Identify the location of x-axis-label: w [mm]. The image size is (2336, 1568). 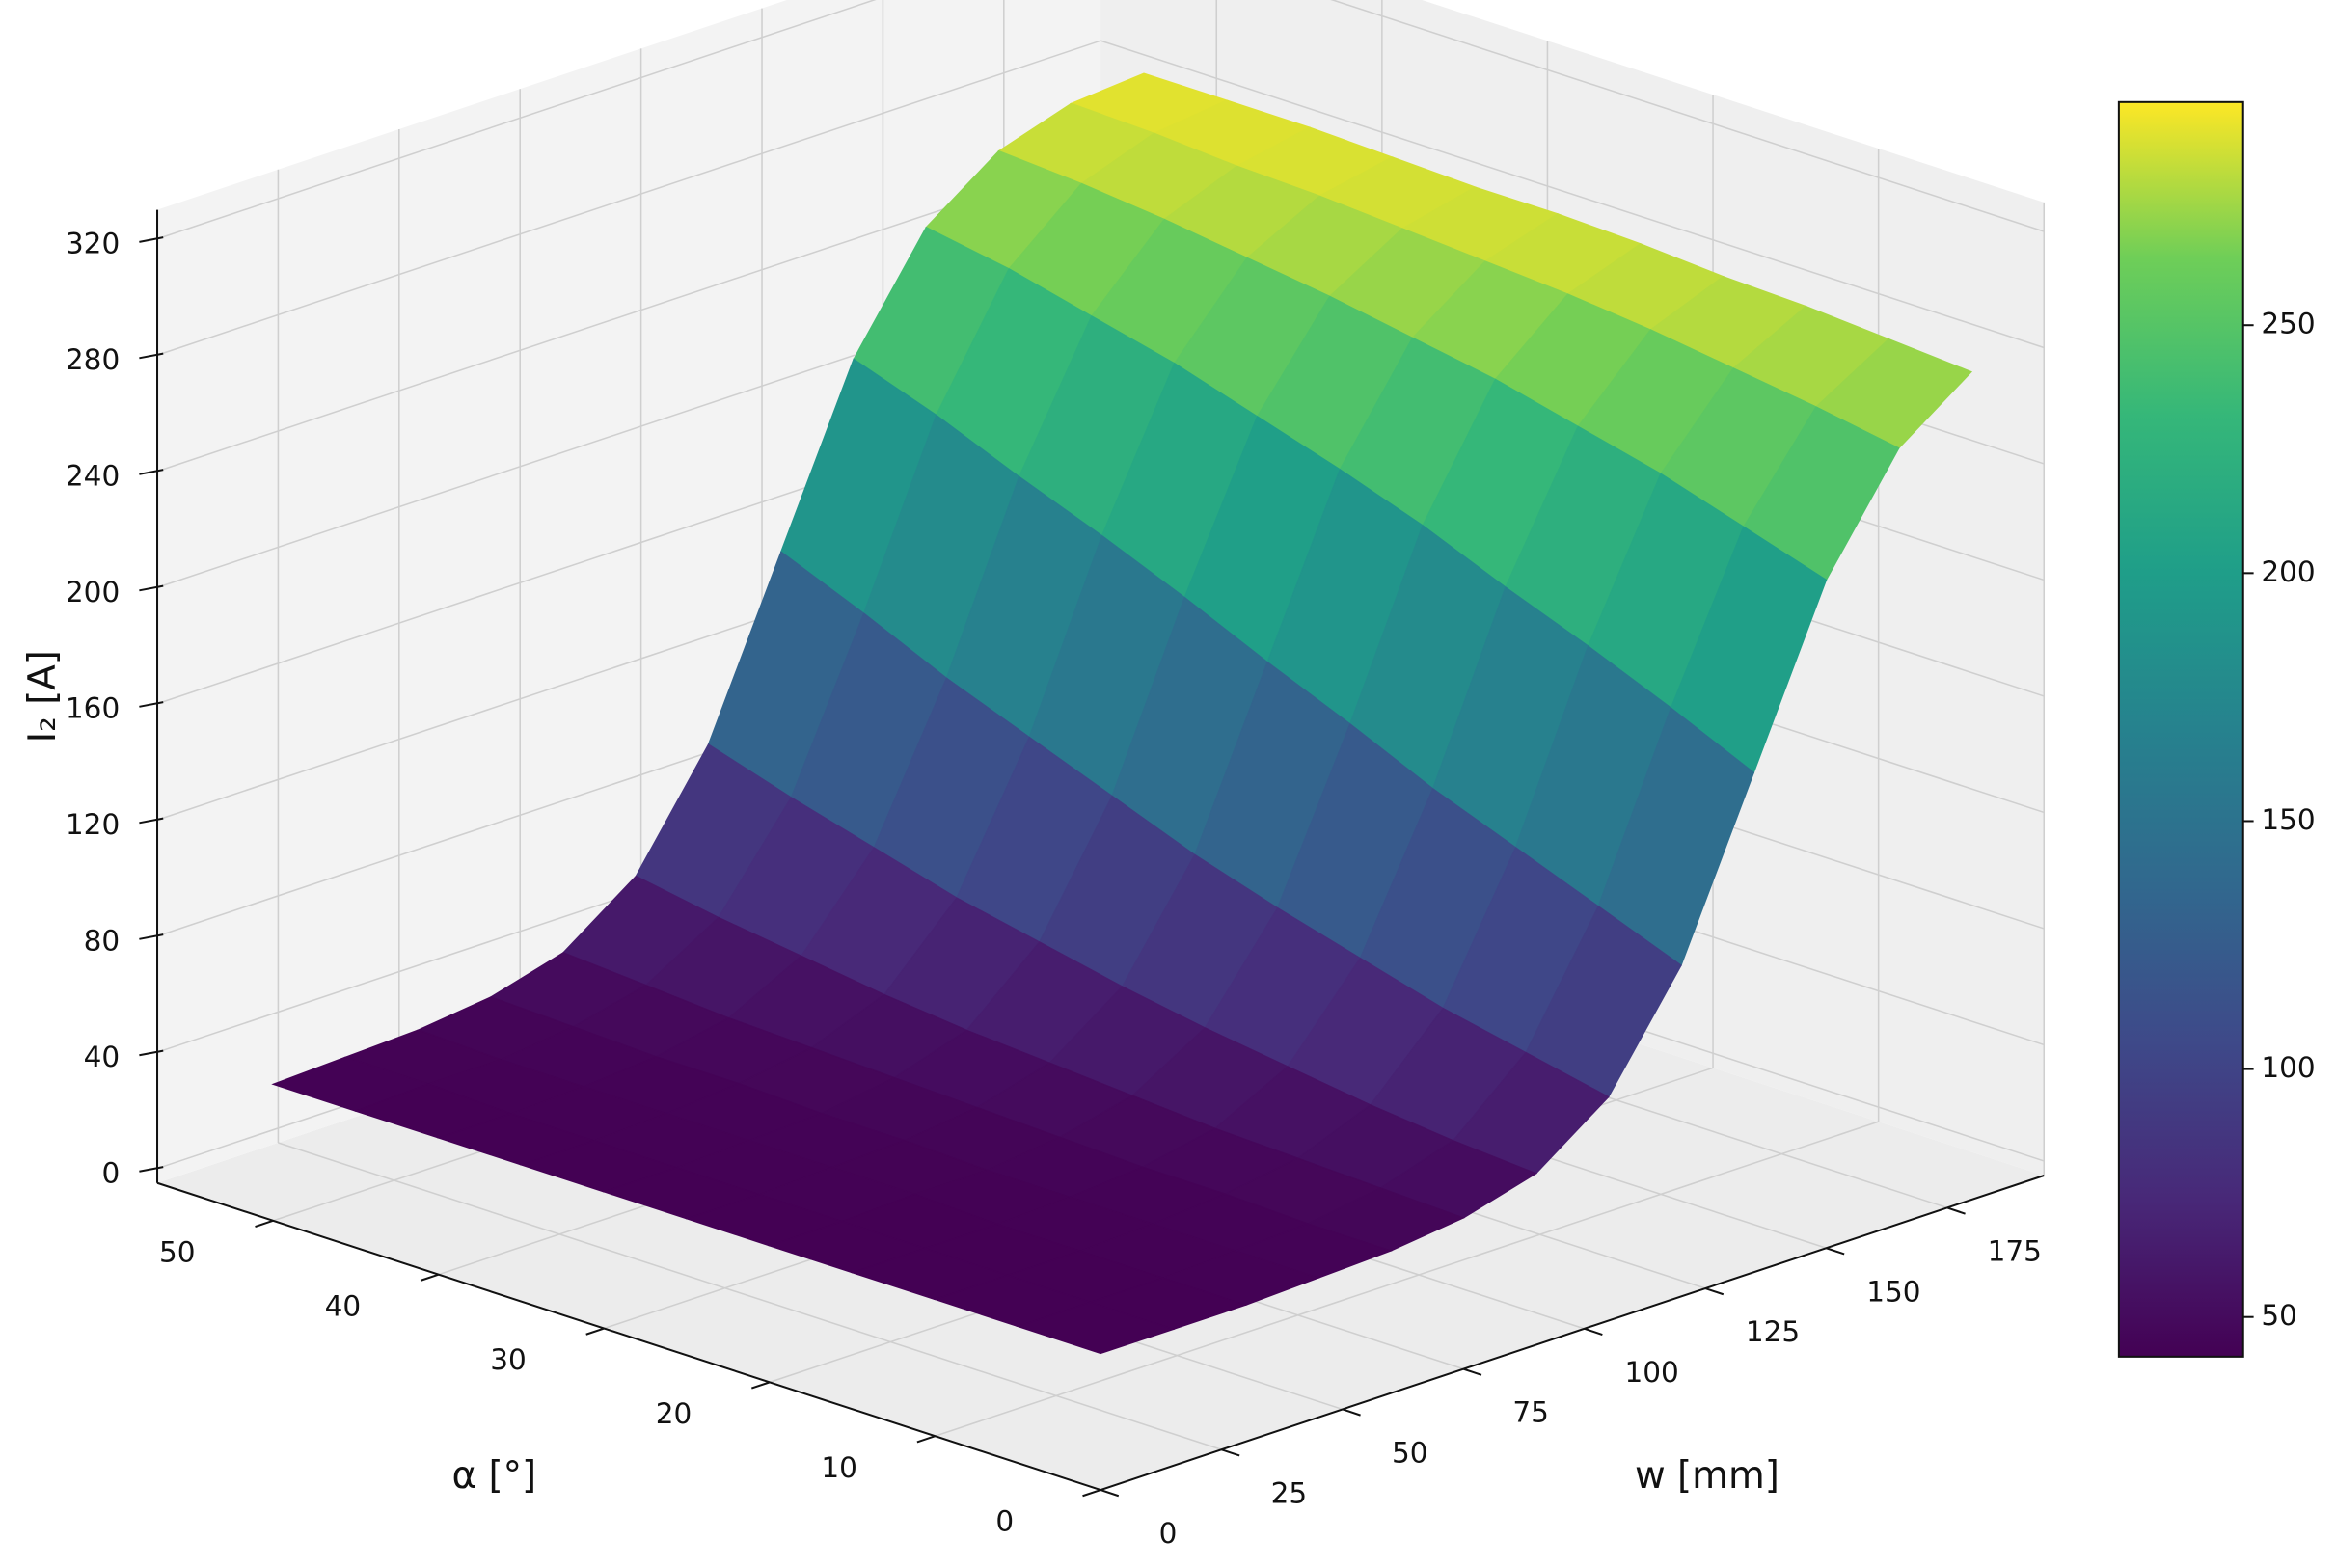
(1707, 1476).